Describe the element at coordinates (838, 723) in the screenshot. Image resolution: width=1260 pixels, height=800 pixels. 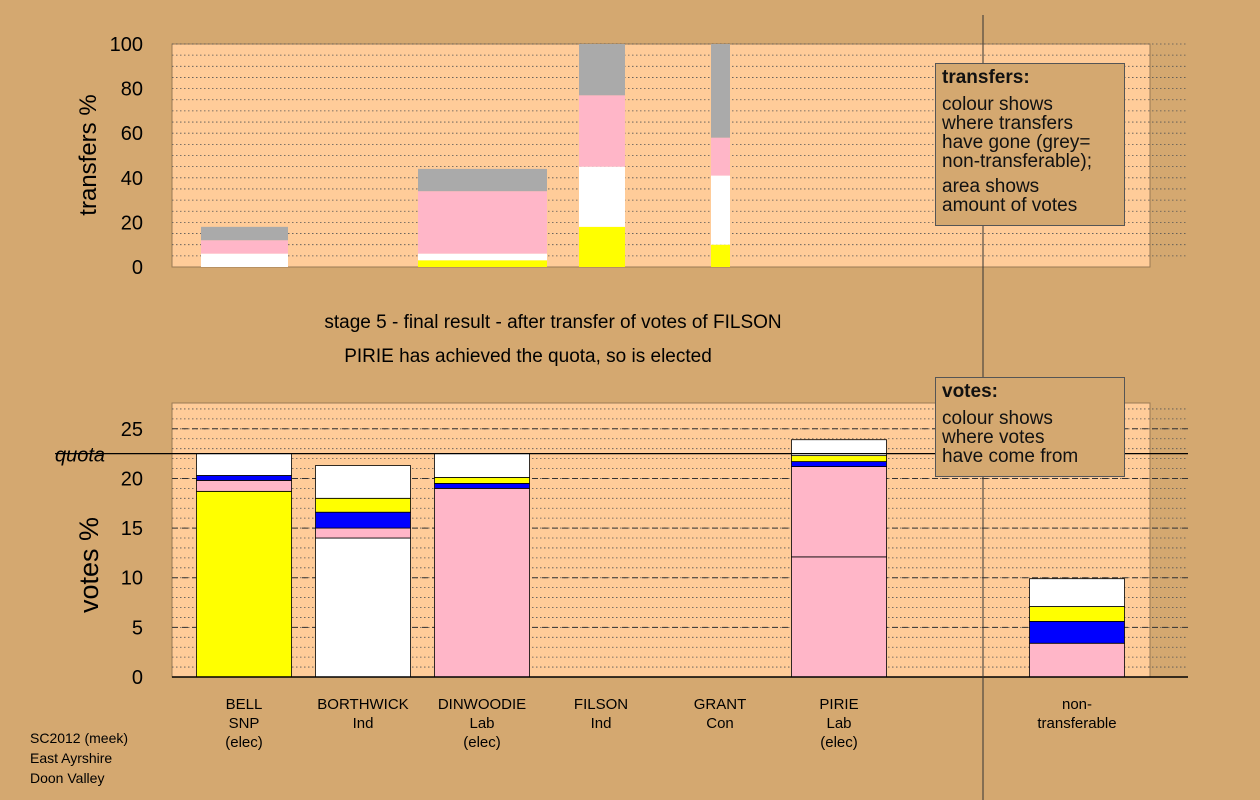
I see `x-tick-label: PIRIE Lab (elec)` at that location.